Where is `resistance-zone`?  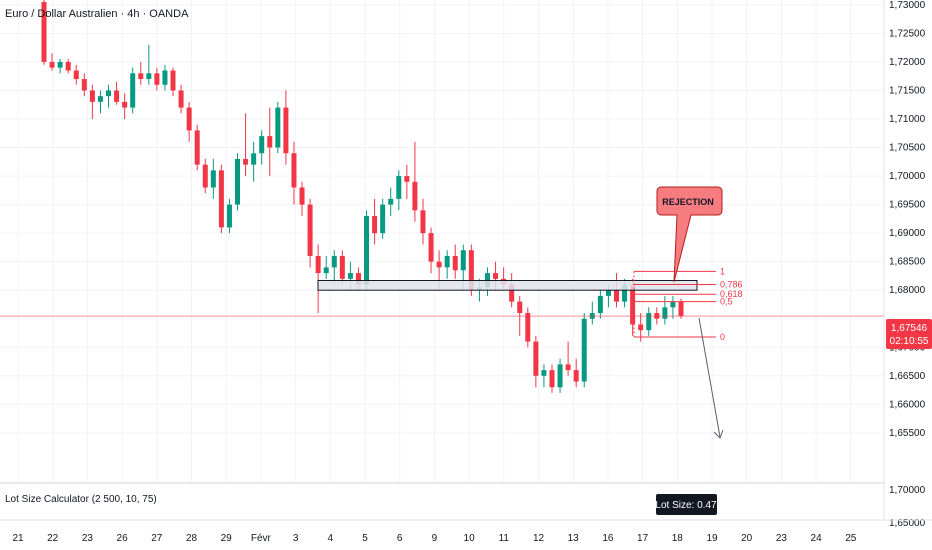
resistance-zone is located at coordinates (507, 285).